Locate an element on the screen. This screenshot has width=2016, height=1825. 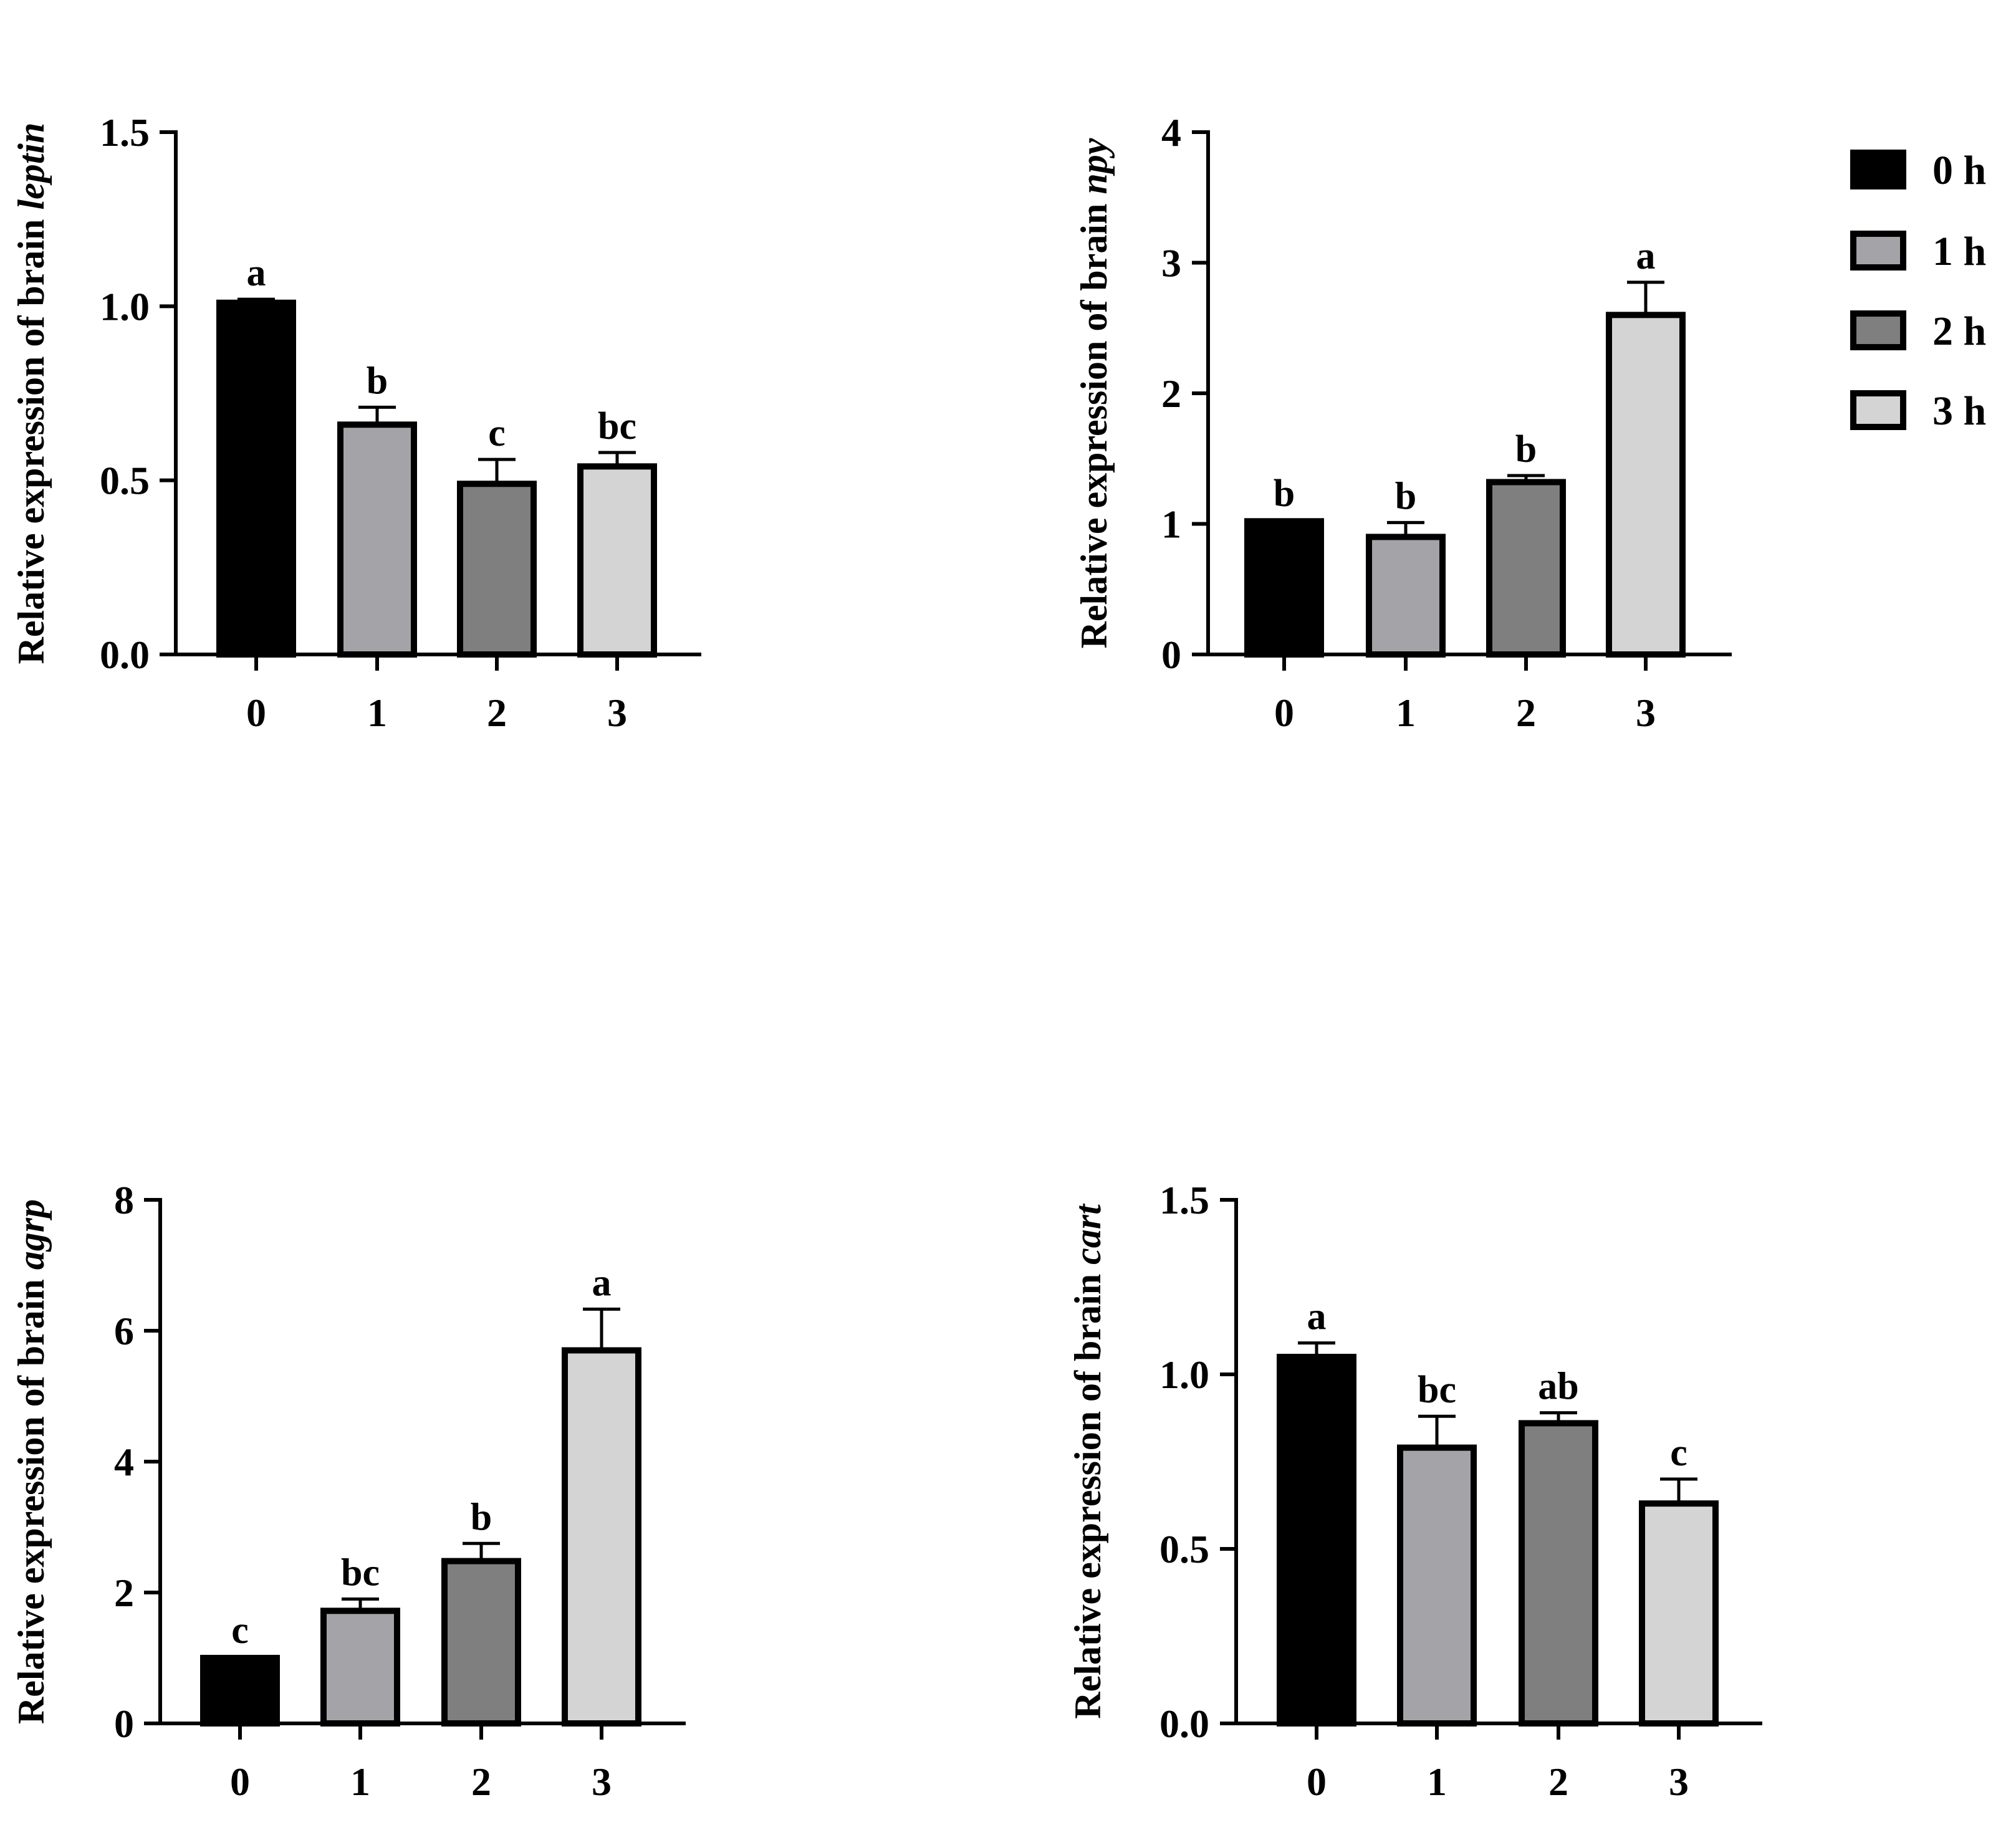
legend-label: 3 h is located at coordinates (1959, 411).